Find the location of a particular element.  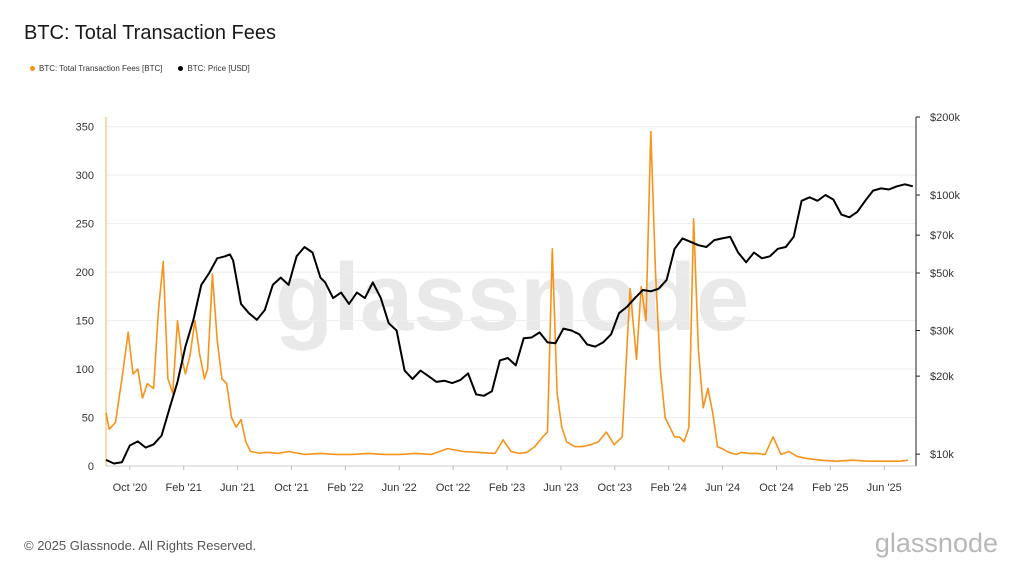

watermark-text: glassnode is located at coordinates (512, 297).